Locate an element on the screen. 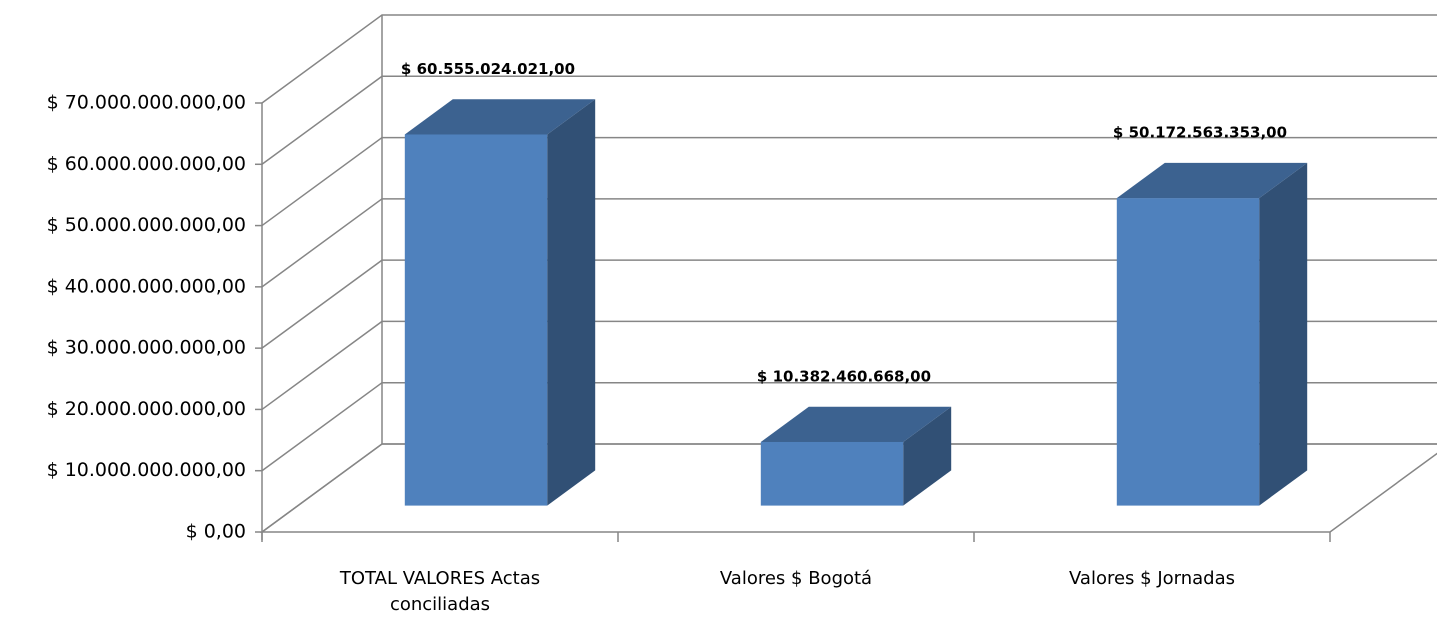  y-tick-label: $ 70.000.000.000,00 is located at coordinates (146, 103).